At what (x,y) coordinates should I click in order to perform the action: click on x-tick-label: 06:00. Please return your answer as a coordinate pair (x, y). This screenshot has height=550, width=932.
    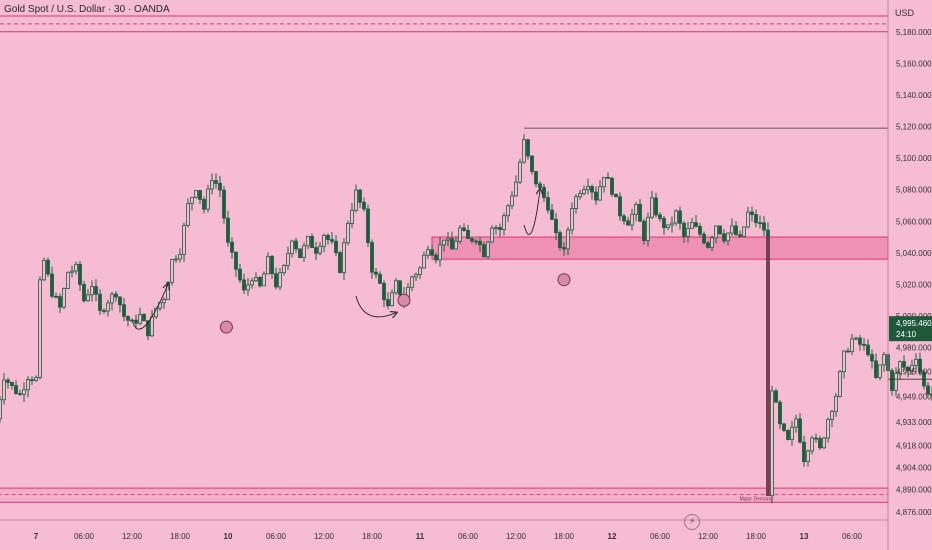
    Looking at the image, I should click on (660, 536).